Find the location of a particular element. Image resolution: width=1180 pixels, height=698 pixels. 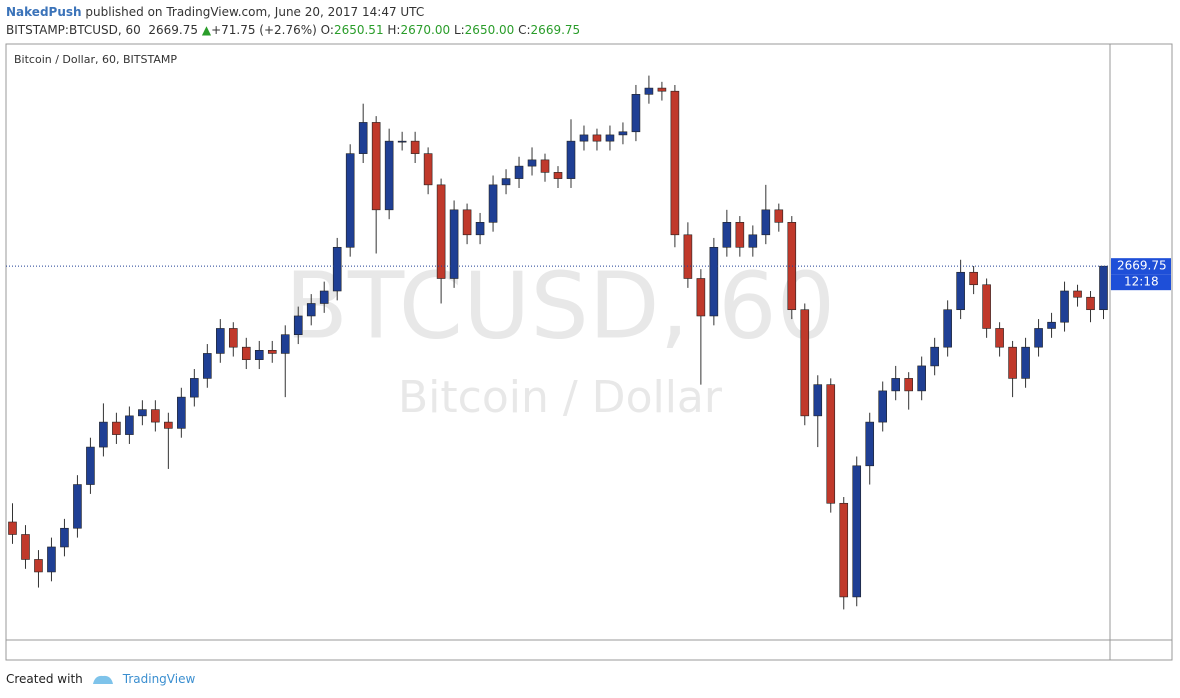

countdown-label: 12:18 is located at coordinates (1141, 282).